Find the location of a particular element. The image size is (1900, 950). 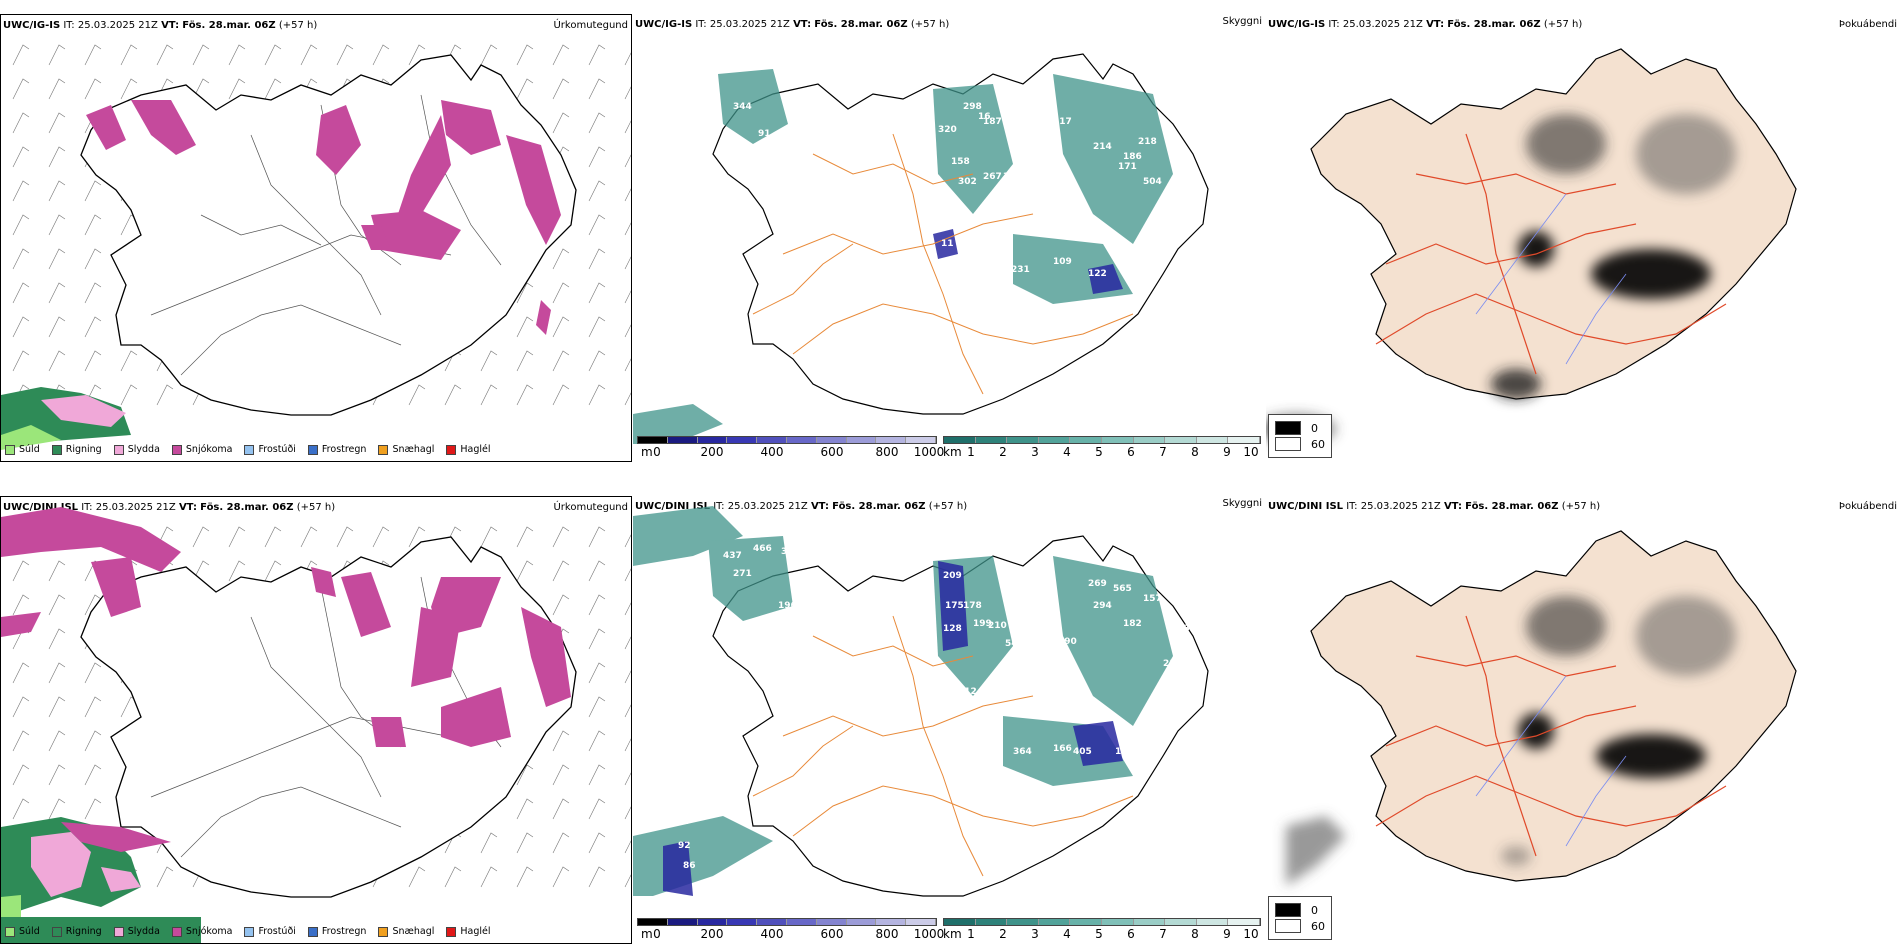

scale-tick: 0 is located at coordinates (657, 934).